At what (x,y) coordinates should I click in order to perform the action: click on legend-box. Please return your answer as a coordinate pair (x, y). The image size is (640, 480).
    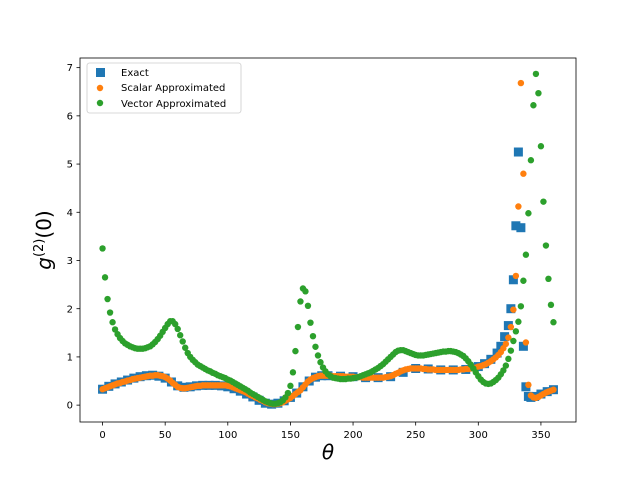
    Looking at the image, I should click on (164, 88).